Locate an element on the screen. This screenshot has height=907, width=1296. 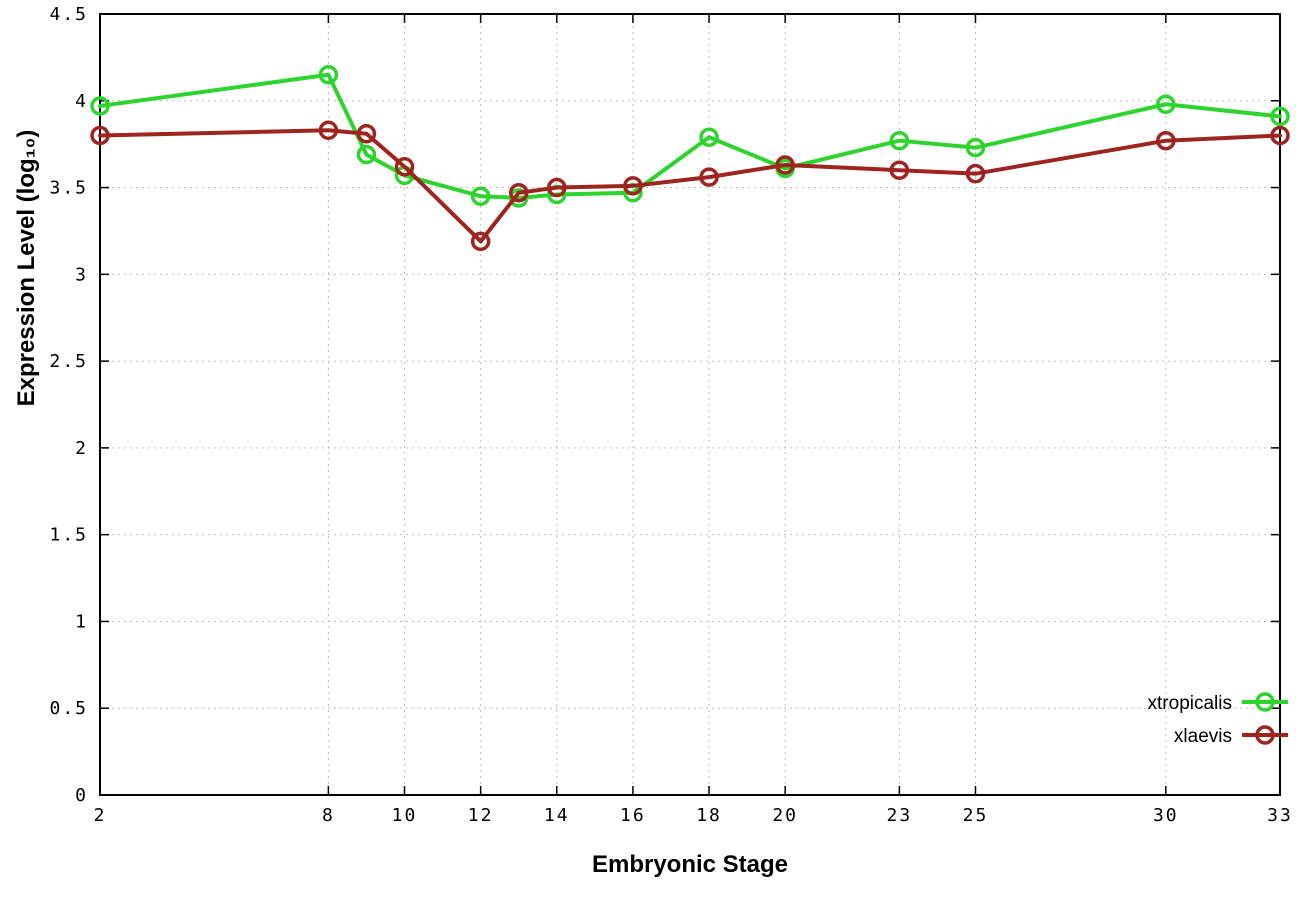
x-tick-label: 14 is located at coordinates (557, 815).